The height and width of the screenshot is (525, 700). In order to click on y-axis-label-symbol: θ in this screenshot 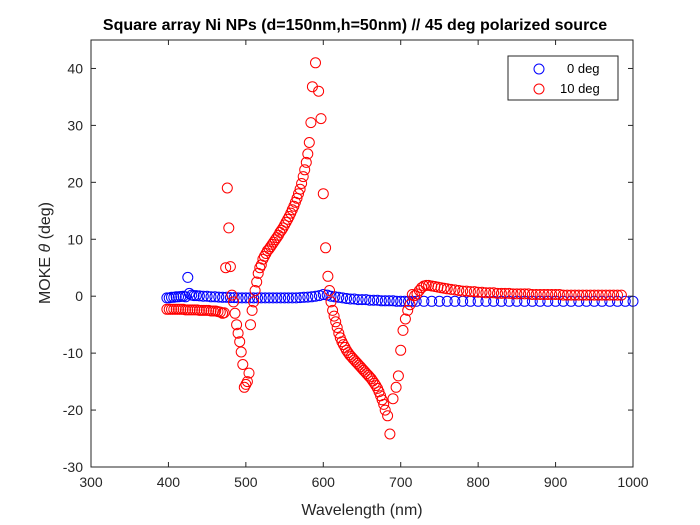, I will do `click(45, 247)`.